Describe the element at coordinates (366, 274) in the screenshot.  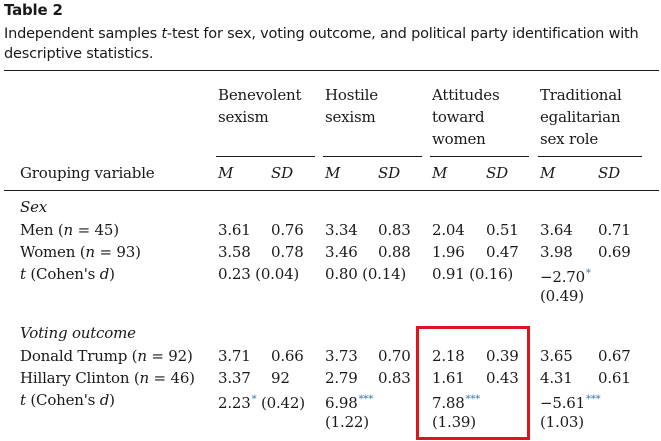
I see `table-cell: 0.80 (0.14)` at that location.